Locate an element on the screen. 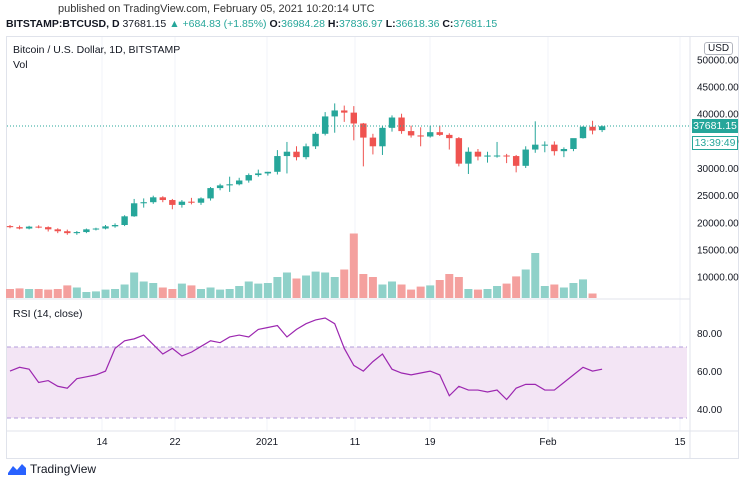 The image size is (750, 485). volume-bars is located at coordinates (301, 265).